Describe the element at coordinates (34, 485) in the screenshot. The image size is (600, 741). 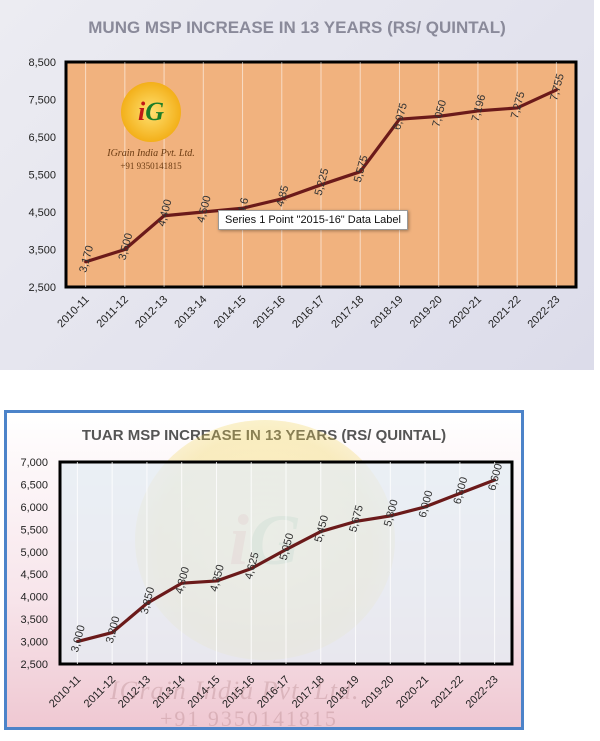
I see `tuar-y-tick-label: 6,500` at that location.